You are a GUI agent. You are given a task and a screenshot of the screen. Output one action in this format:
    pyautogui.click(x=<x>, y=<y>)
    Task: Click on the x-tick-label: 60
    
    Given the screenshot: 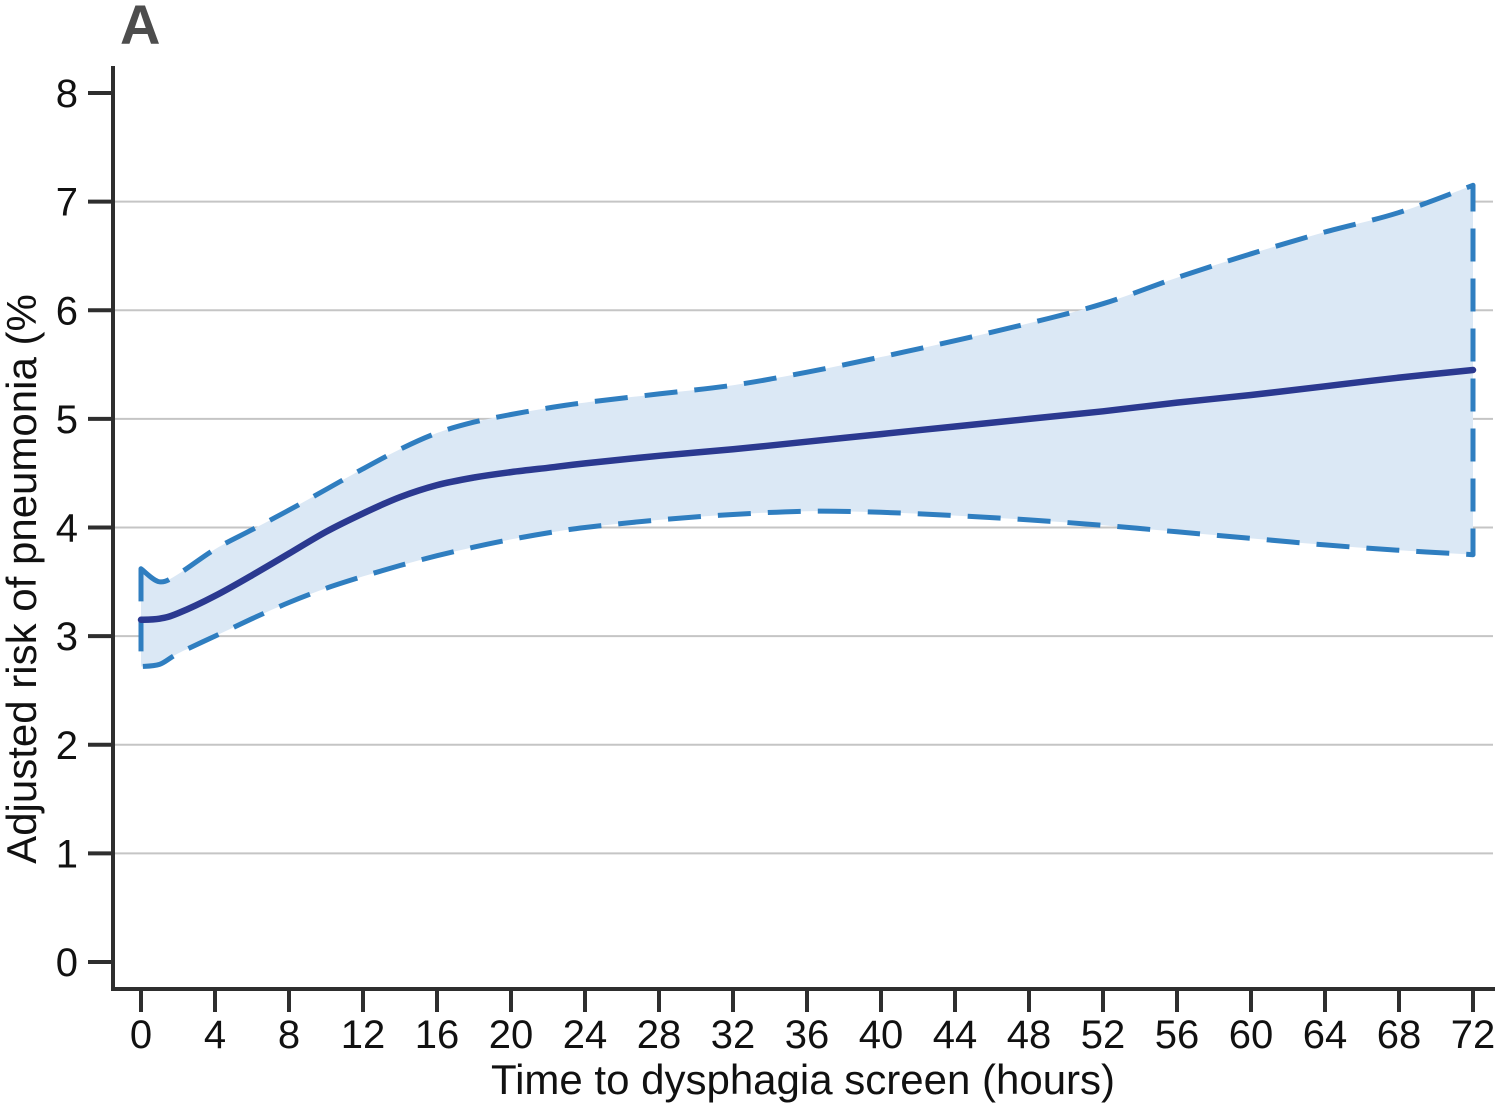 What is the action you would take?
    pyautogui.click(x=1251, y=1035)
    